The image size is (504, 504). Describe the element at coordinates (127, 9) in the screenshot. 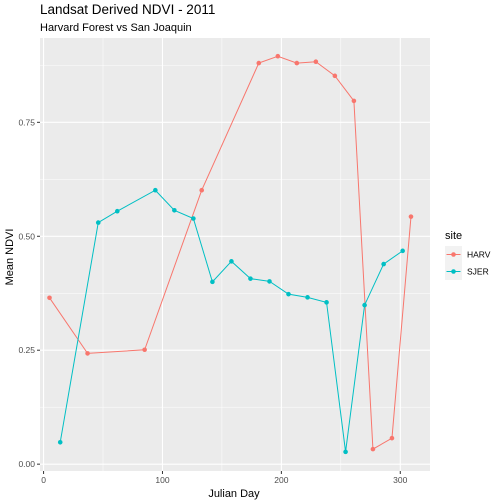

I see `chart-title: Landsat Derived NDVI - 2011` at that location.